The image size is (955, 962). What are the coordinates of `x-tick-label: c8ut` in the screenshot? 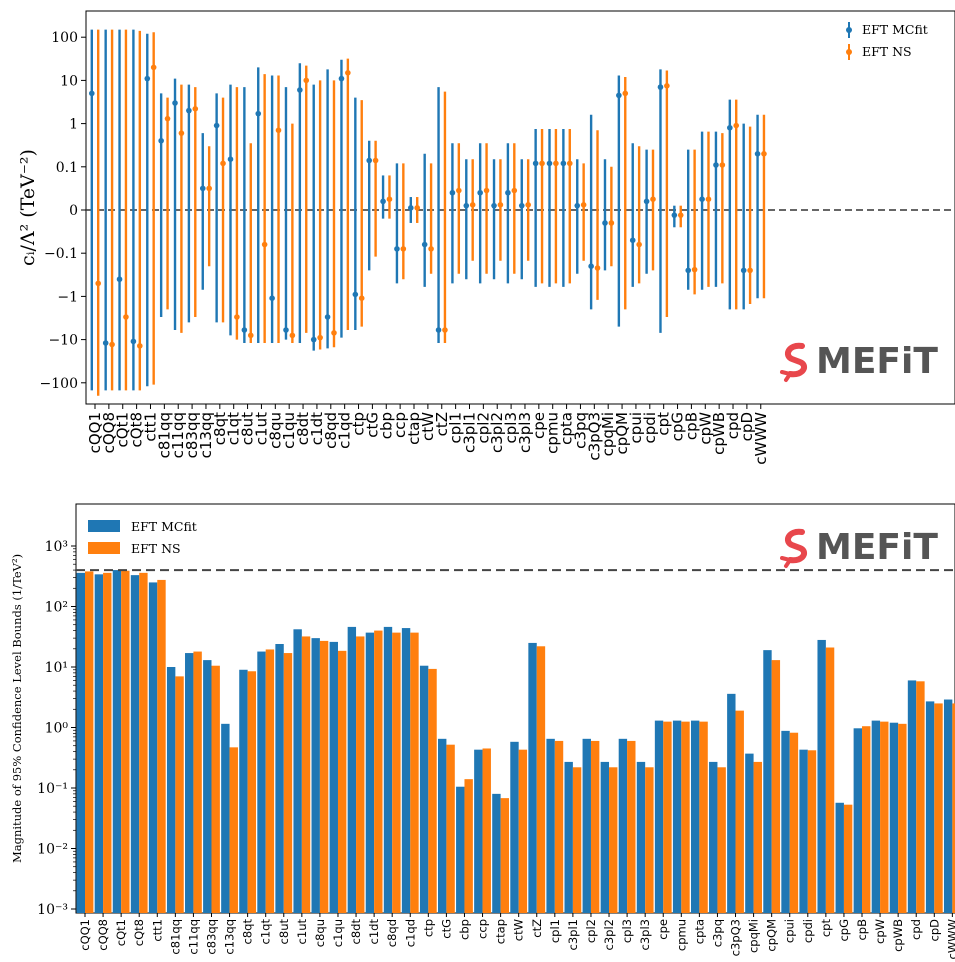 It's located at (248, 428).